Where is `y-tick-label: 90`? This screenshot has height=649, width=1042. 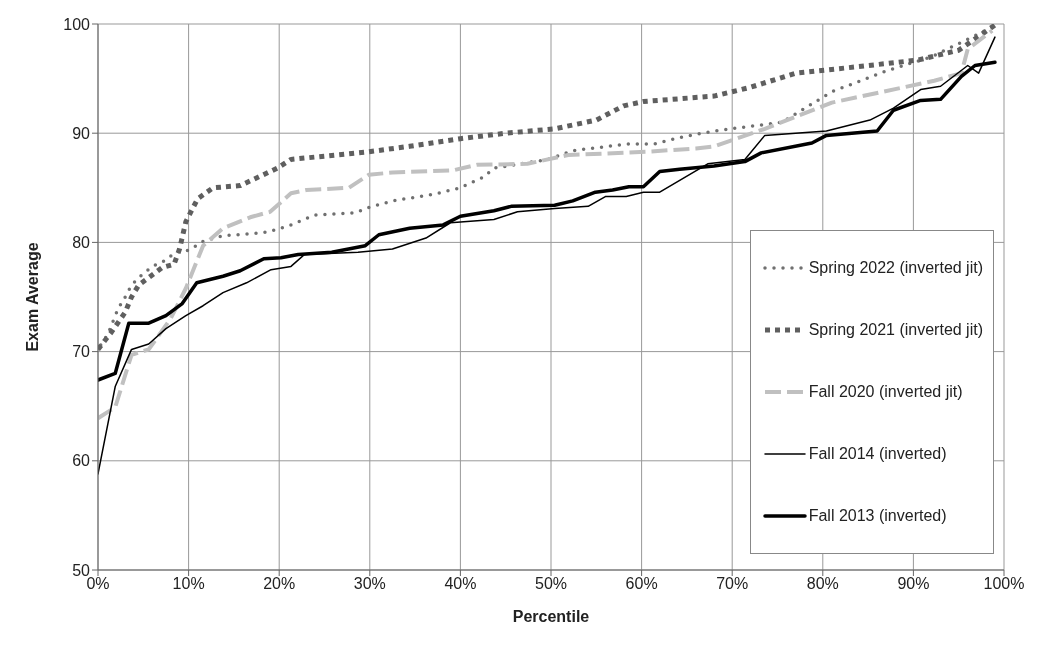
y-tick-label: 90 is located at coordinates (81, 133).